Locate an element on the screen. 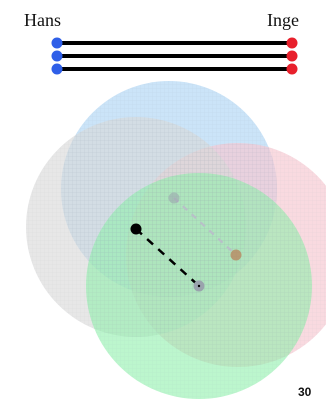 This screenshot has height=399, width=326. brown-marker is located at coordinates (236, 255).